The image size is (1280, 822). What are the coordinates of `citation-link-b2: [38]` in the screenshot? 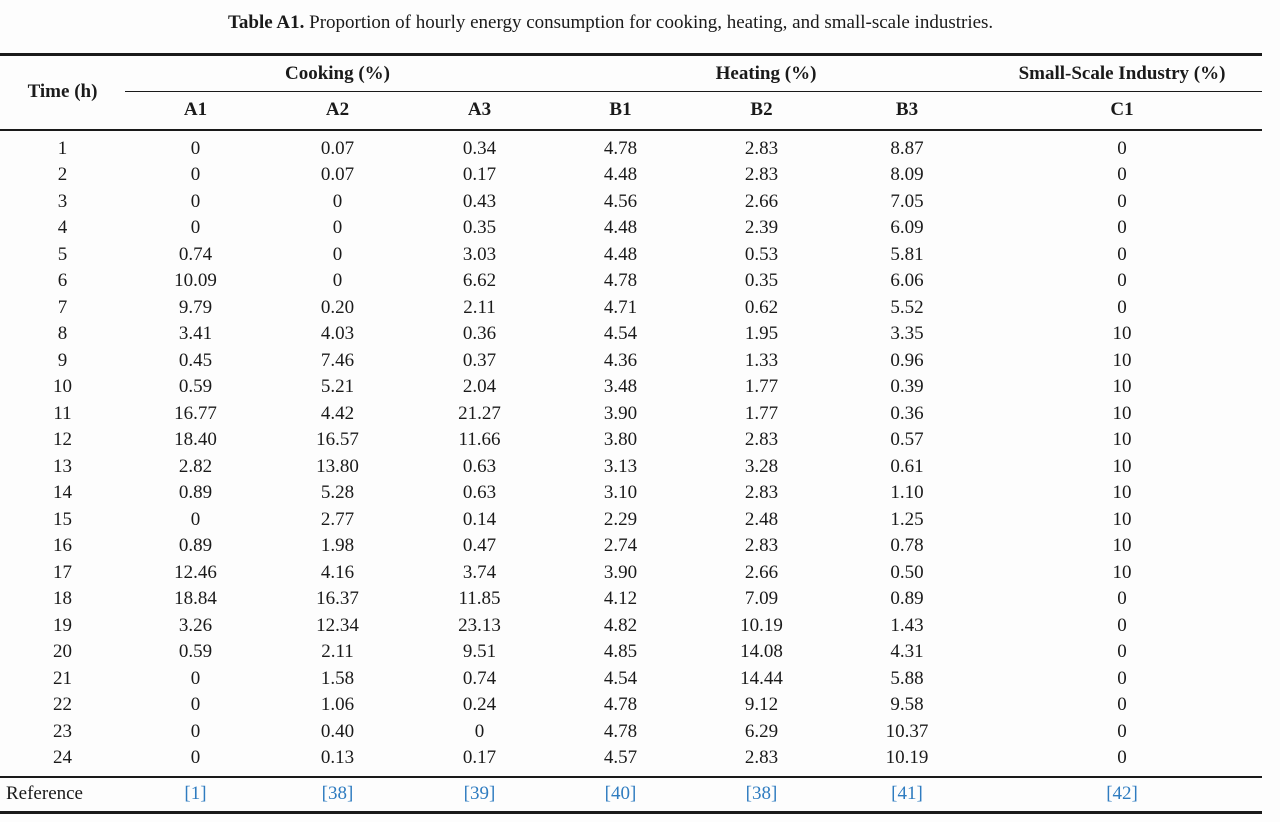 It's located at (761, 794).